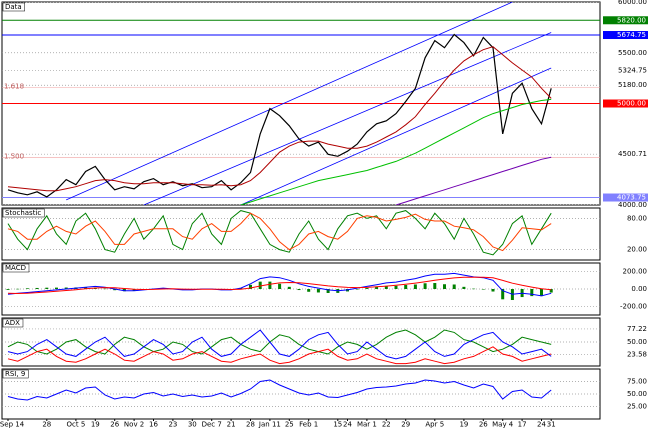 This screenshot has width=650, height=429. What do you see at coordinates (631, 35) in the screenshot?
I see `level-label: 5674.75` at bounding box center [631, 35].